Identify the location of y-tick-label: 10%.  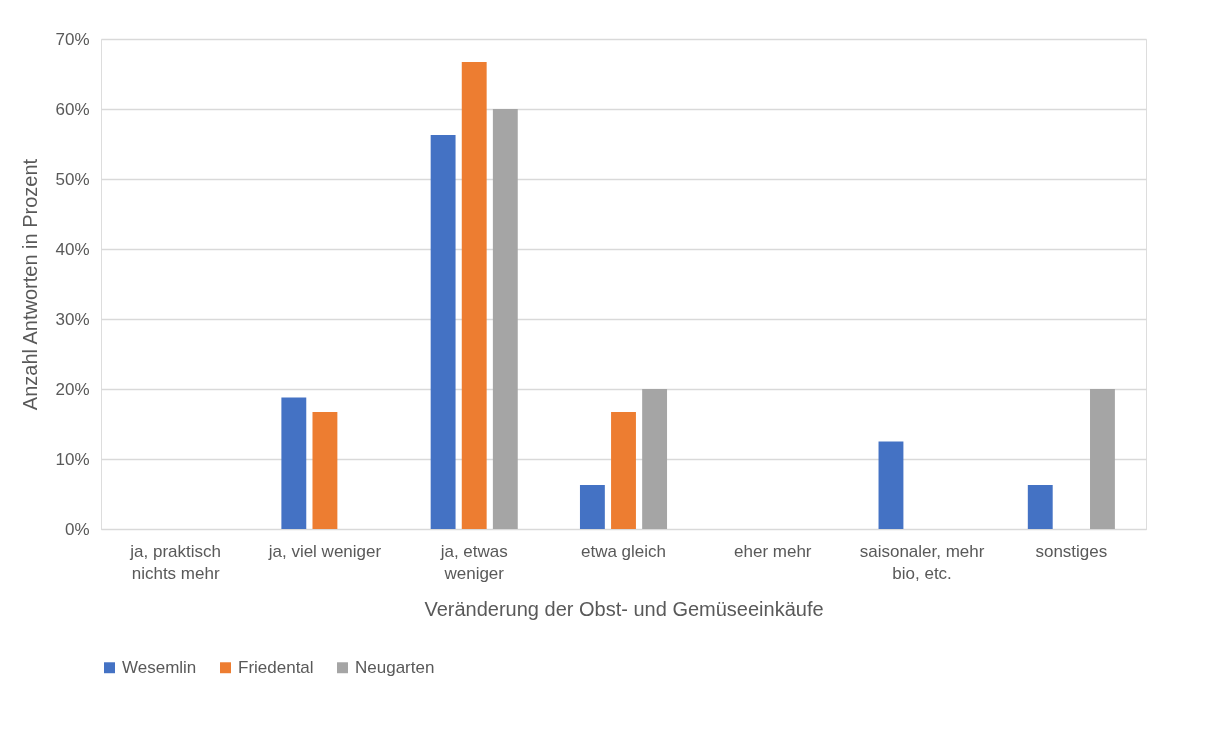
(72, 459).